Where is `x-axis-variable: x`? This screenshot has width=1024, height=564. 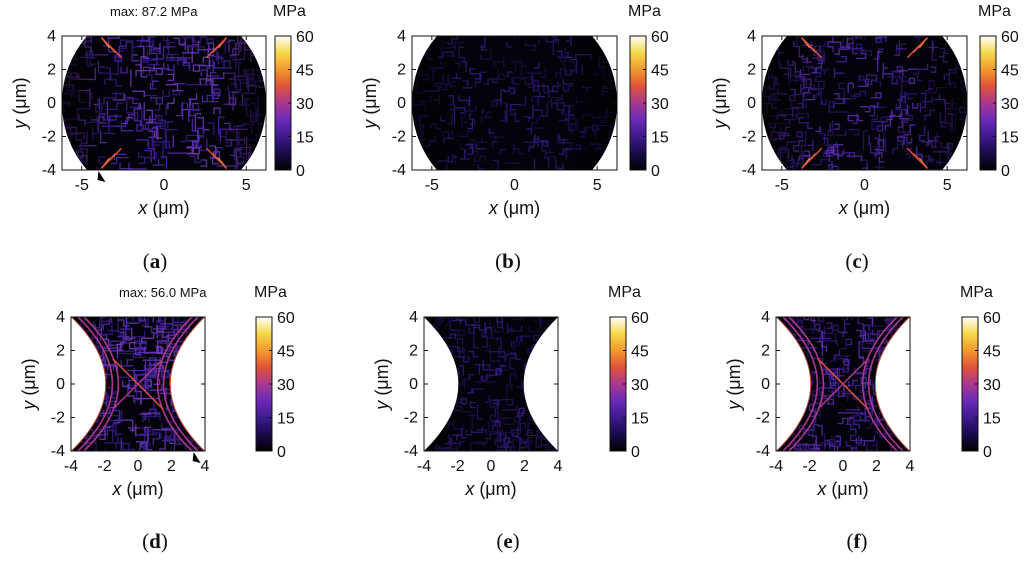 x-axis-variable: x is located at coordinates (142, 208).